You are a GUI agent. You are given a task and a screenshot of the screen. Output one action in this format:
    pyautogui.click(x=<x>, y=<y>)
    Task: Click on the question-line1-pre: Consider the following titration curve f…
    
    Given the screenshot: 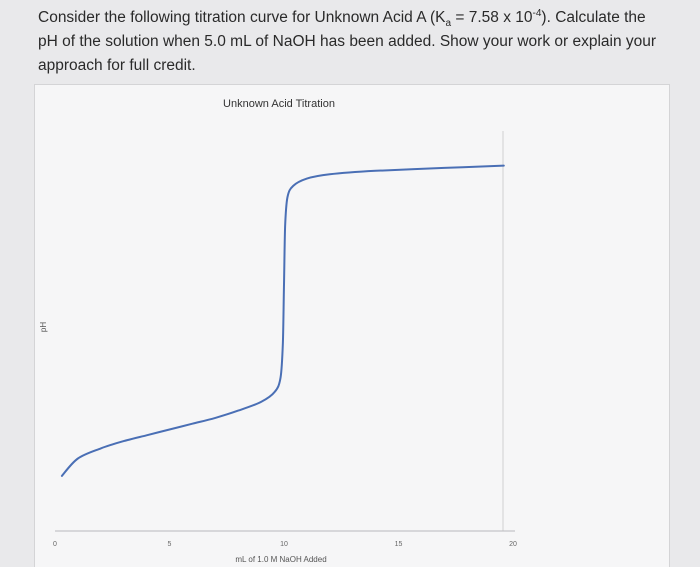 What is the action you would take?
    pyautogui.click(x=242, y=17)
    